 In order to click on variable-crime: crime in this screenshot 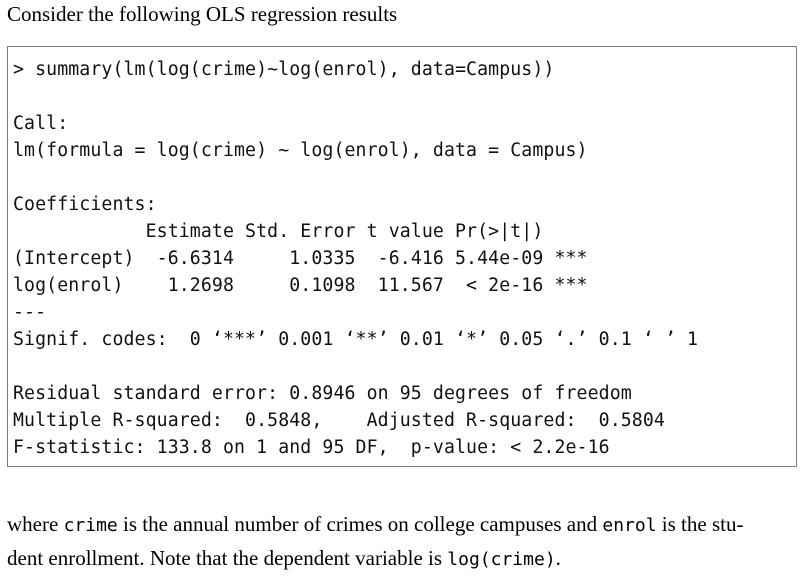, I will do `click(90, 525)`.